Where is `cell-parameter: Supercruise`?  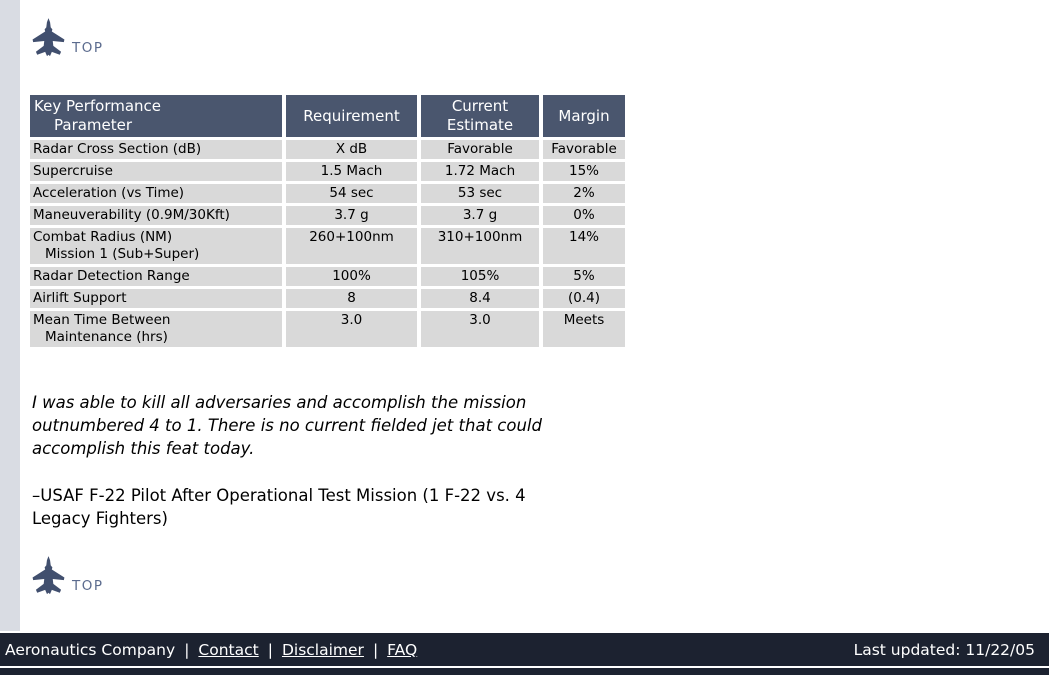 cell-parameter: Supercruise is located at coordinates (156, 171).